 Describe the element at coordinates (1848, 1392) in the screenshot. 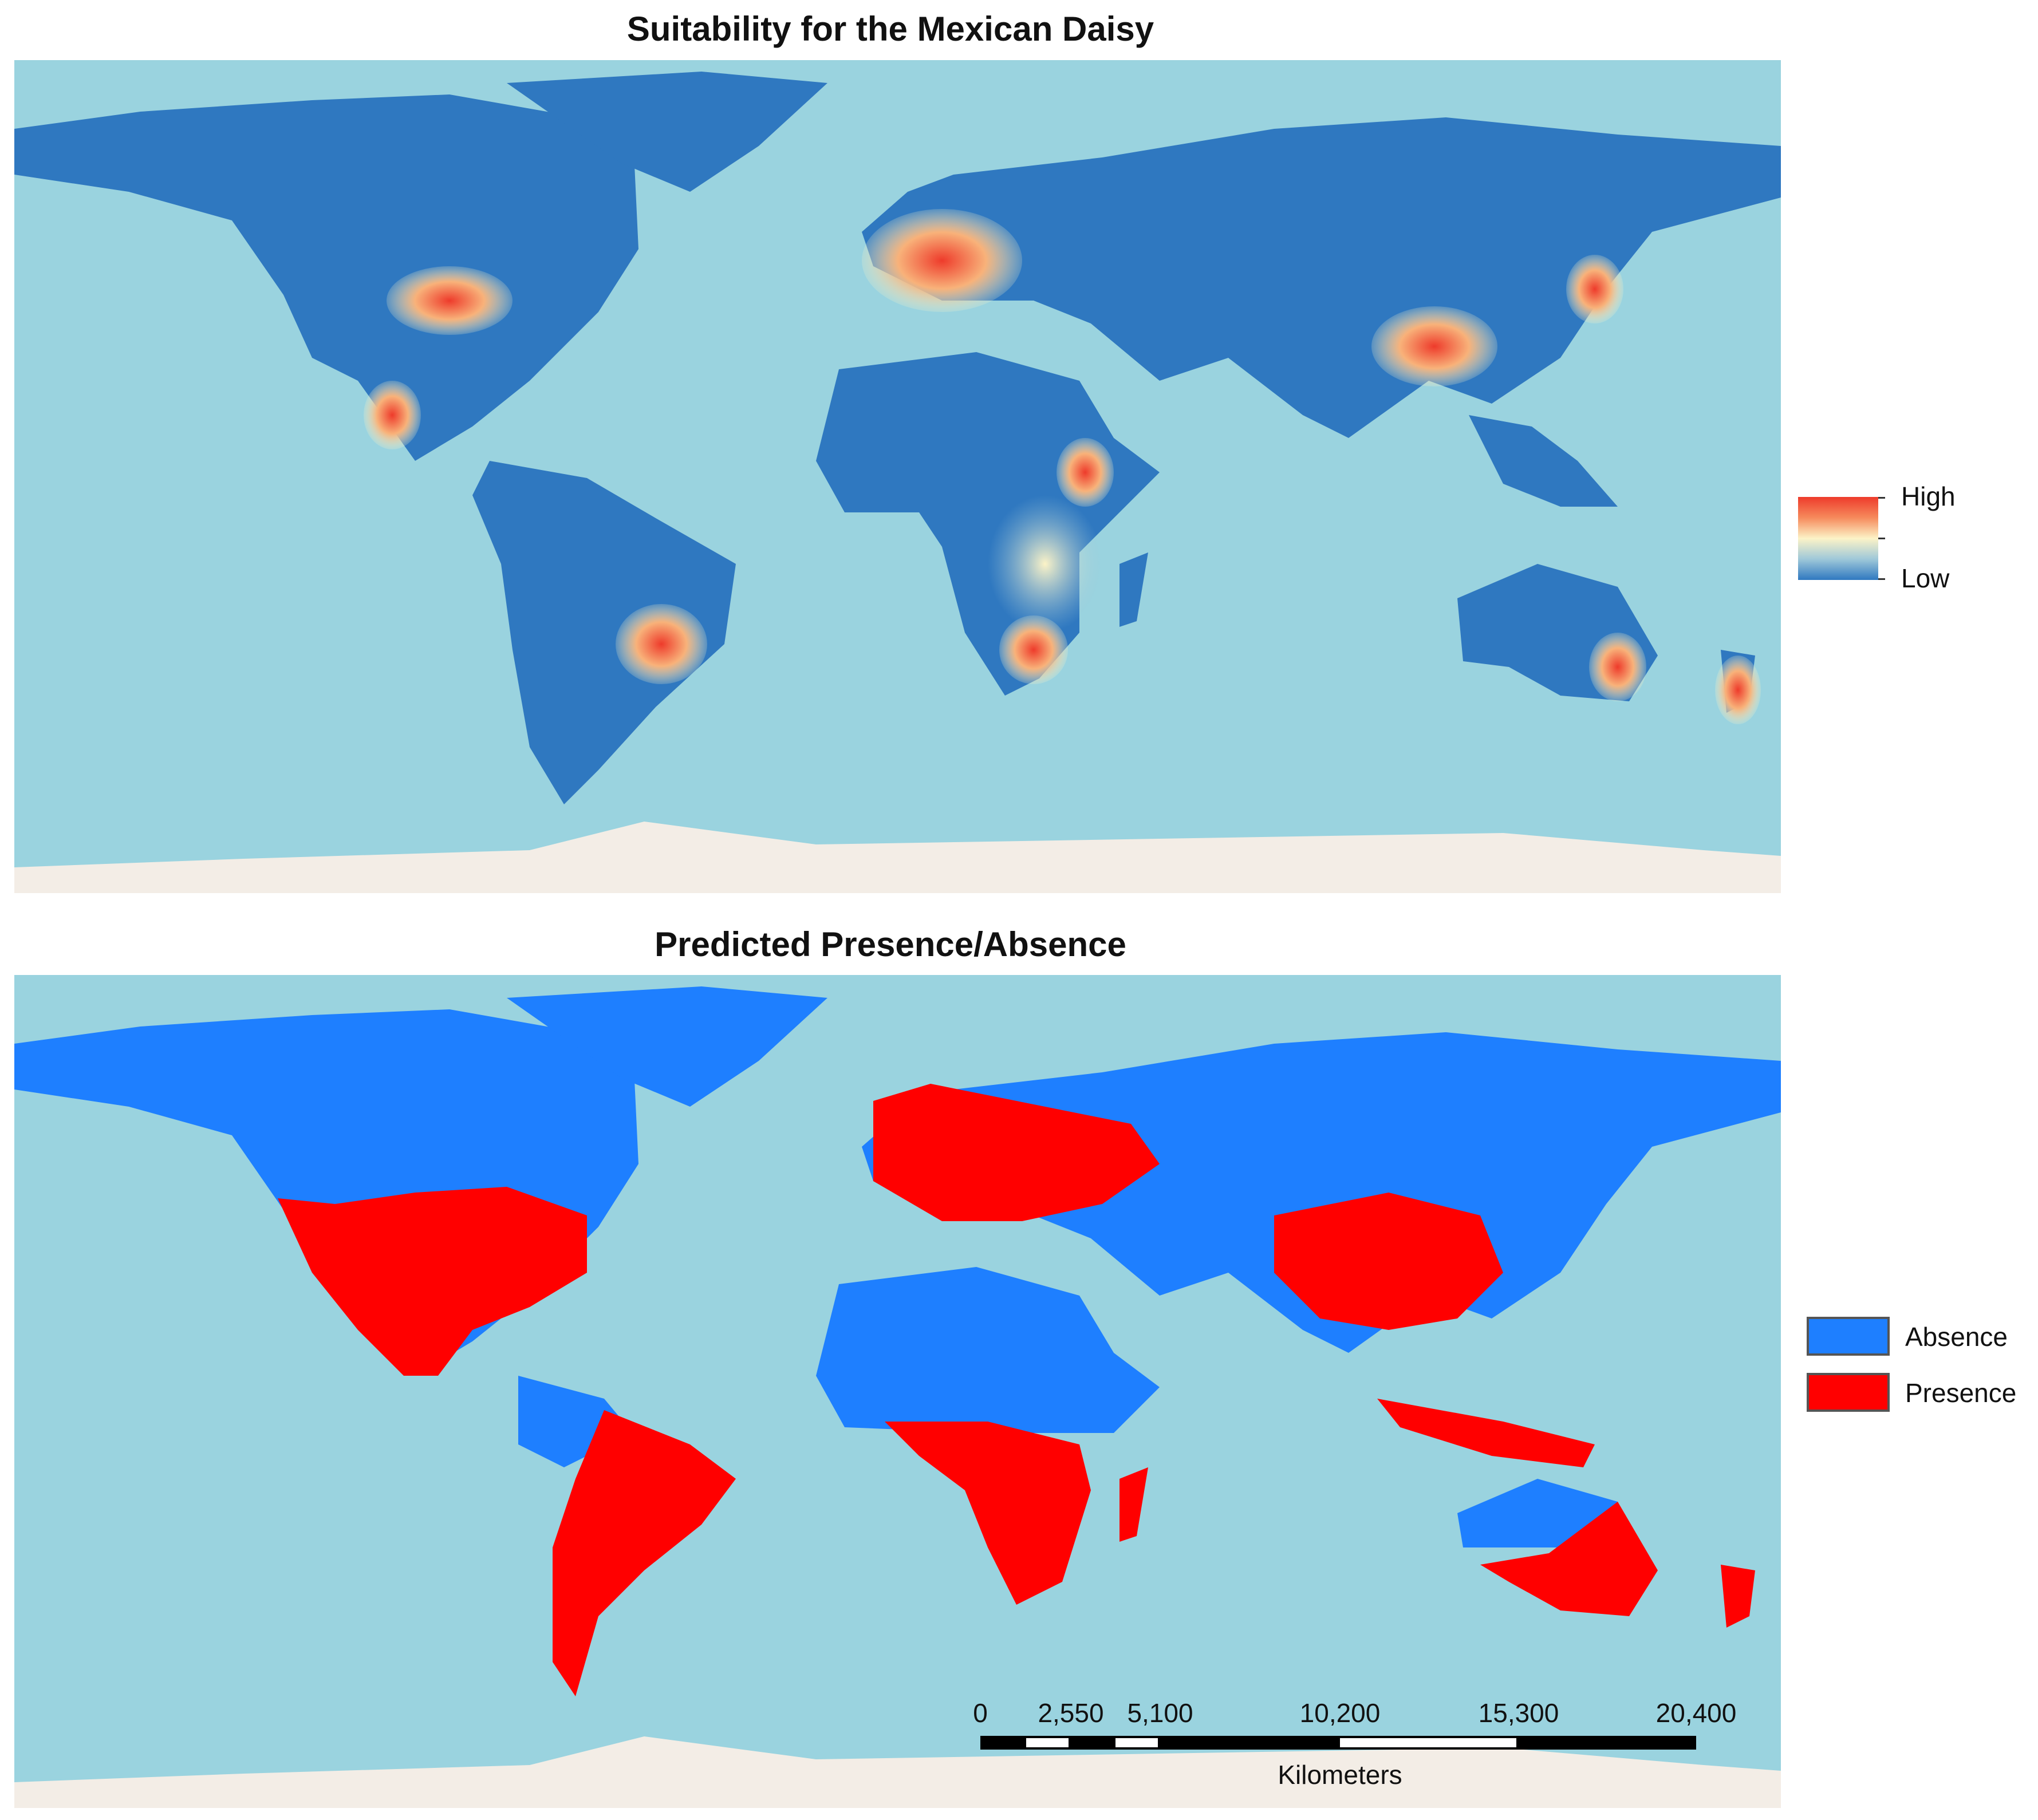

I see `legend-swatch-presence` at that location.